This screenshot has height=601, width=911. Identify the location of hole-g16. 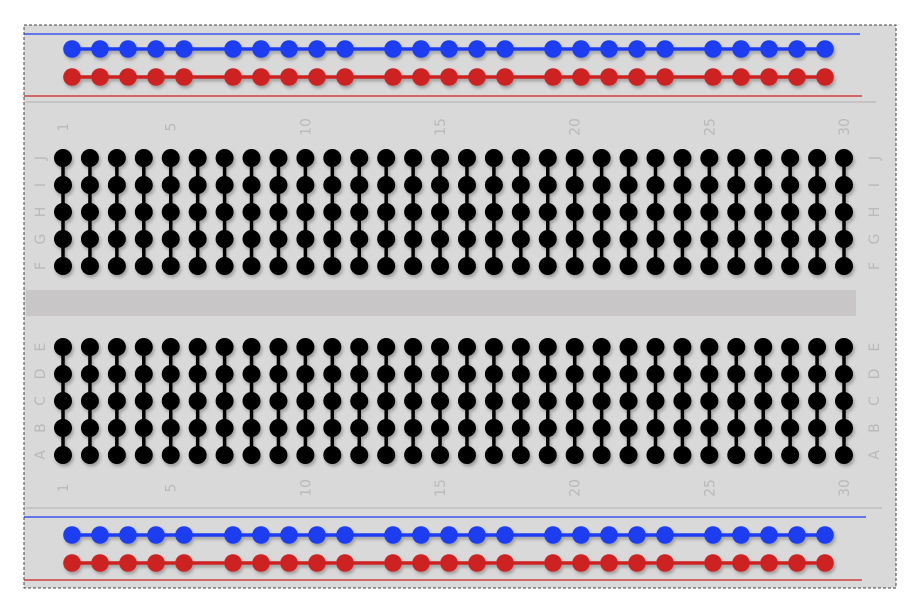
(466, 239).